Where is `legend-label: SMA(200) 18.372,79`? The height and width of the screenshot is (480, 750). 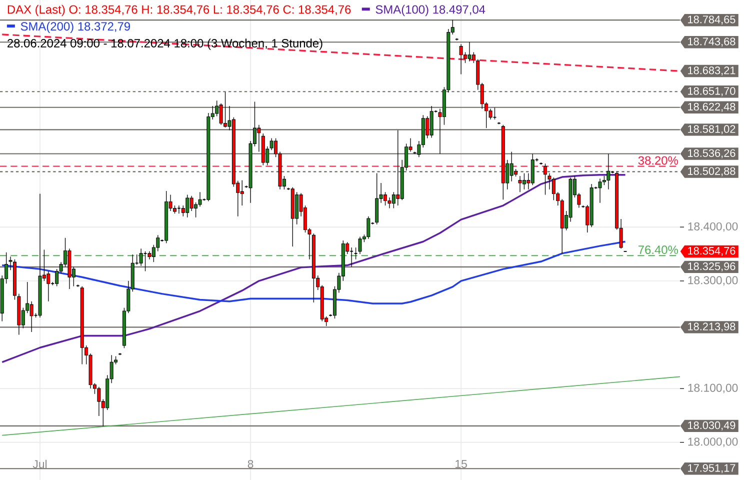 legend-label: SMA(200) 18.372,79 is located at coordinates (75, 27).